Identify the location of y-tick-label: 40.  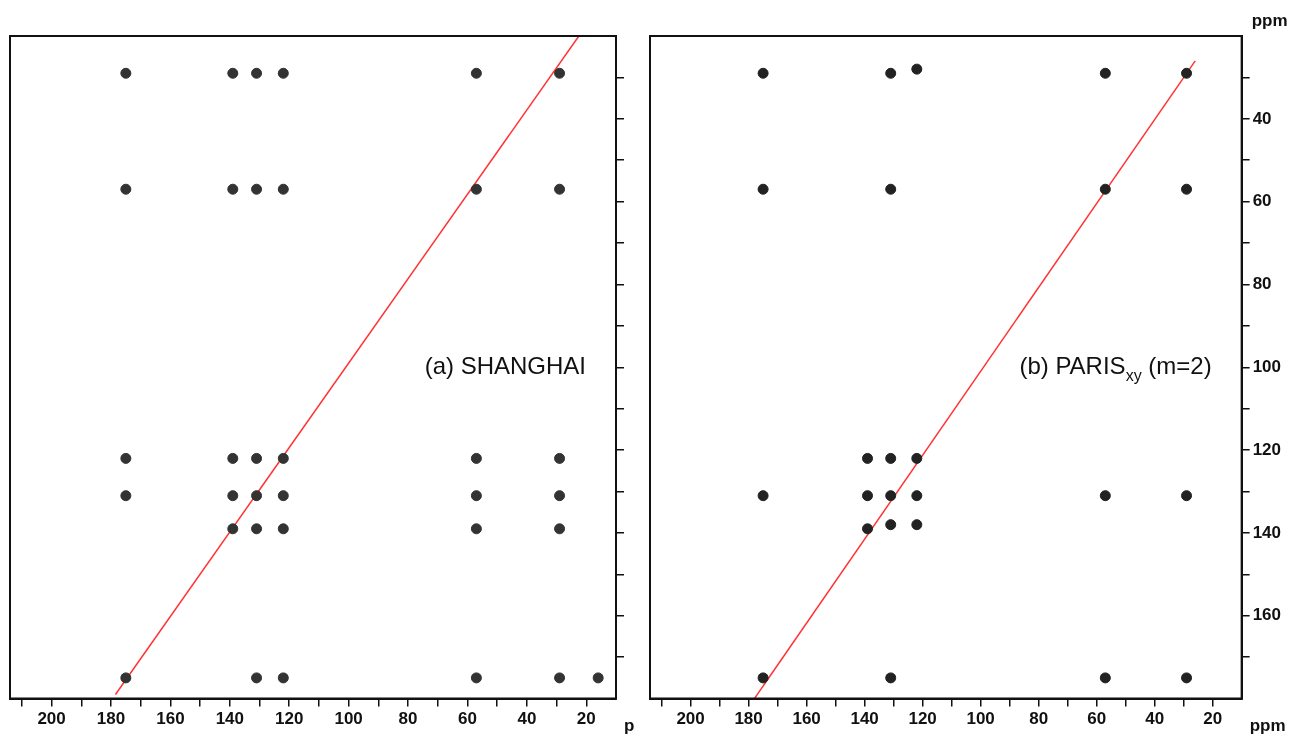
(1262, 118).